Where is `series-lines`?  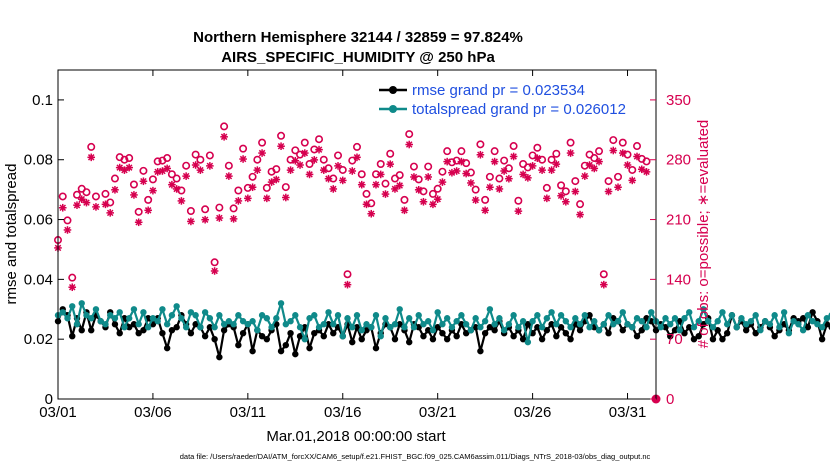 series-lines is located at coordinates (442, 330).